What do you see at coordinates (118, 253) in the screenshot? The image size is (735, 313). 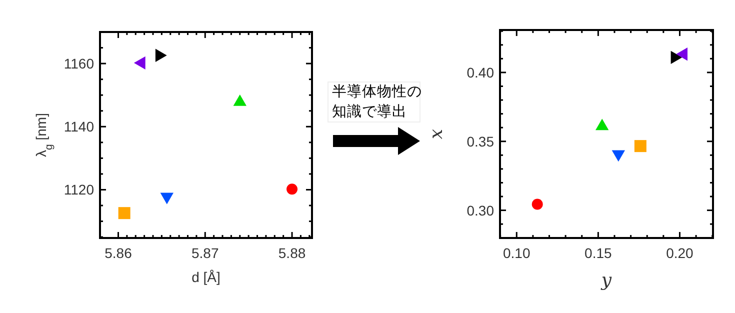 I see `x-tick-label: 5.86` at bounding box center [118, 253].